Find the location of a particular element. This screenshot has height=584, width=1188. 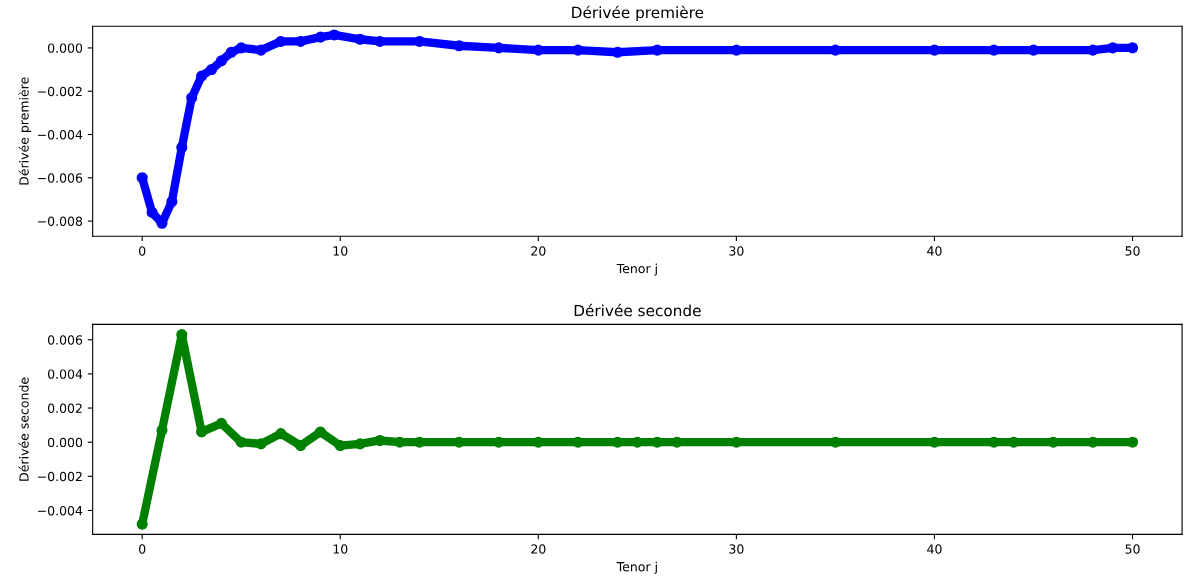

y-axis-title: Dérivée seconde is located at coordinates (23, 429).